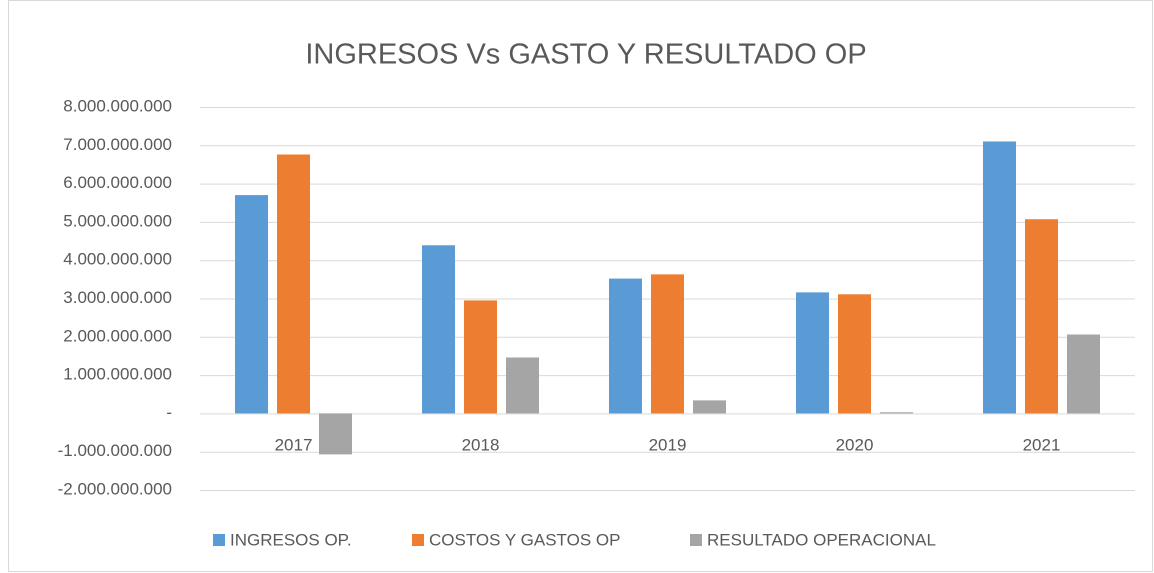 The width and height of the screenshot is (1154, 573). I want to click on y-tick-label: 6.000.000.000, so click(117, 182).